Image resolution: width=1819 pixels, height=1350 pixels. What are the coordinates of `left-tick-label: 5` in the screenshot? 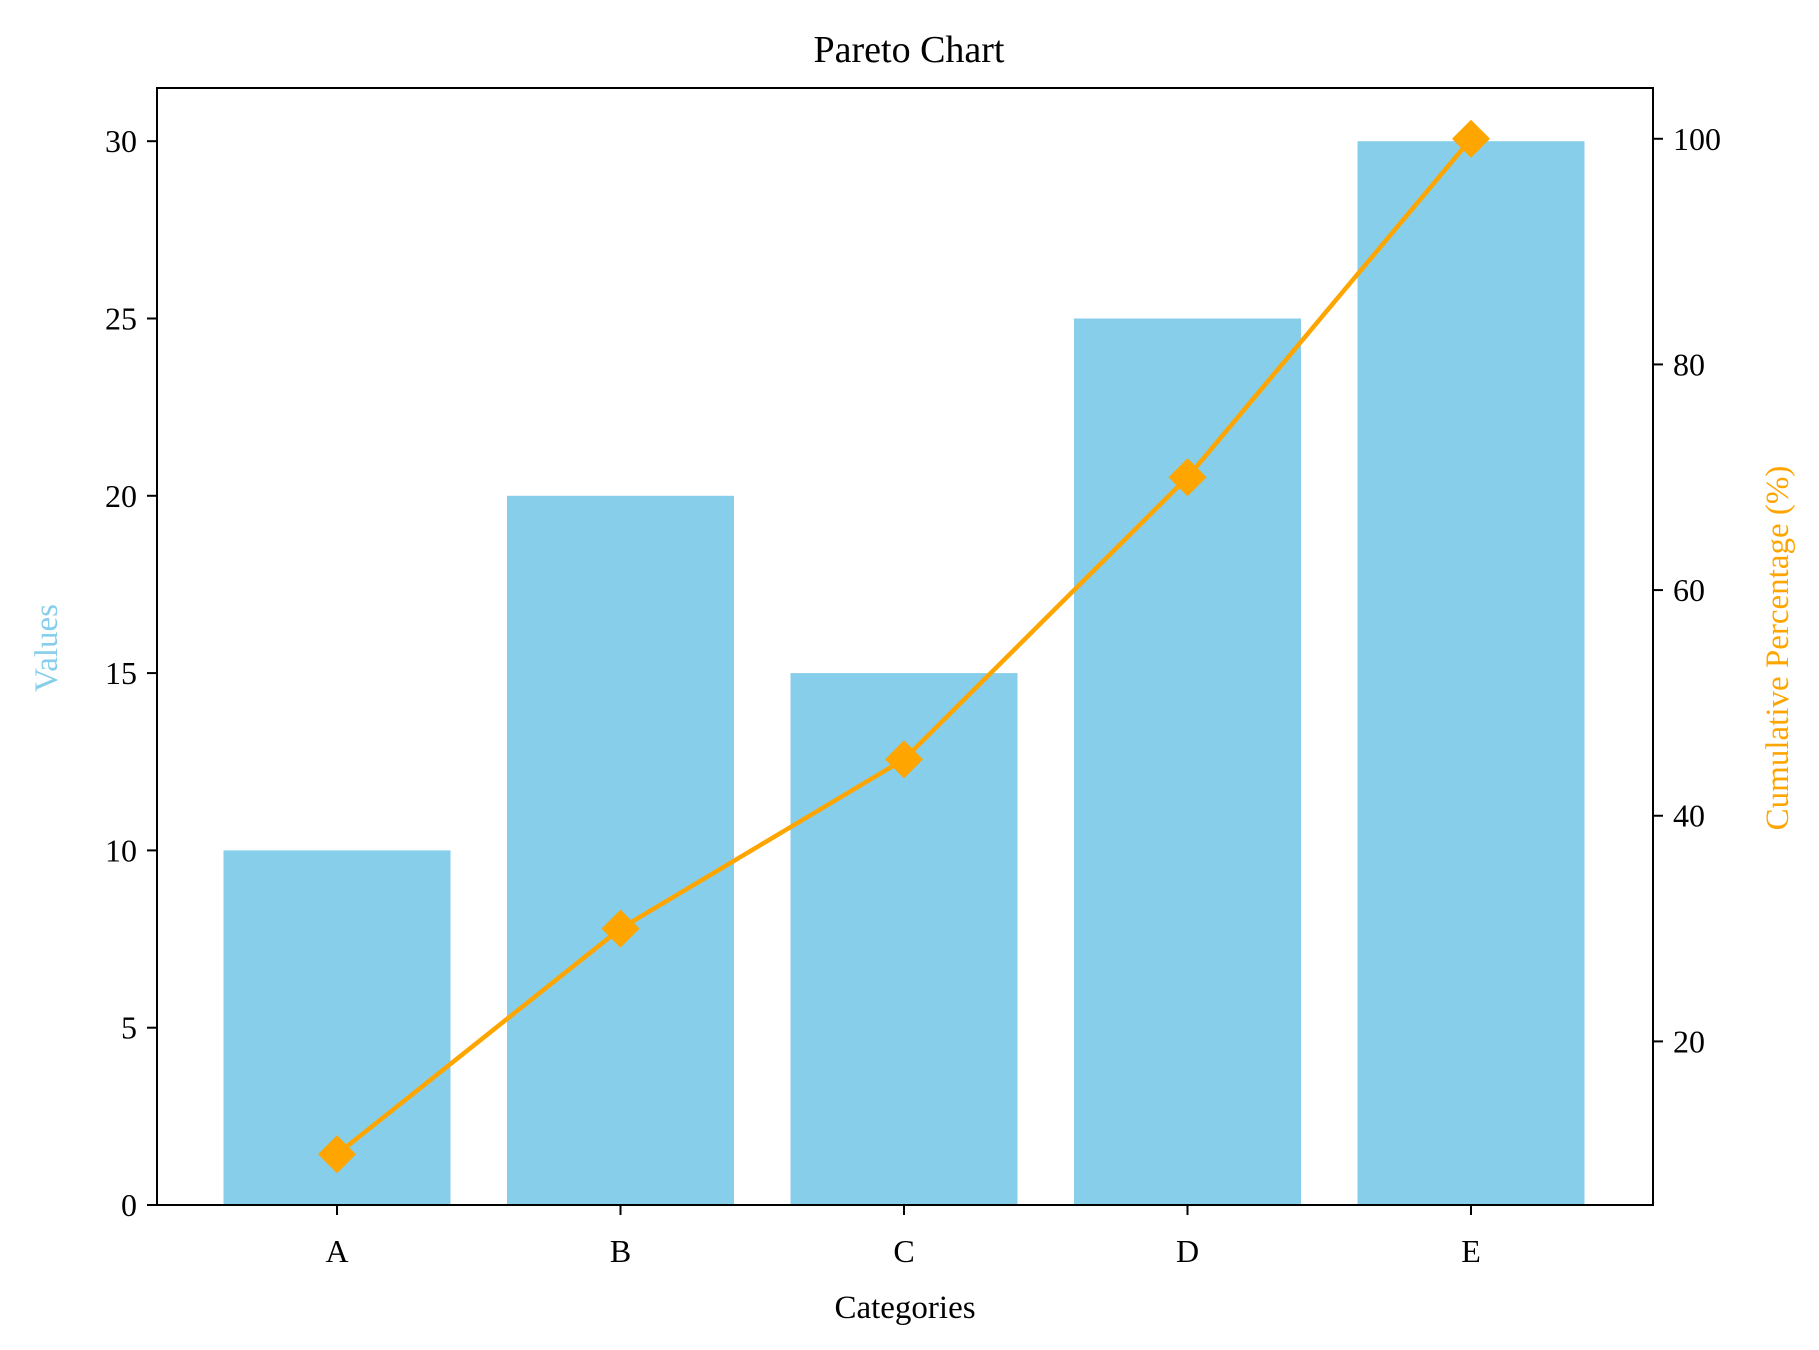 It's located at (129, 1028).